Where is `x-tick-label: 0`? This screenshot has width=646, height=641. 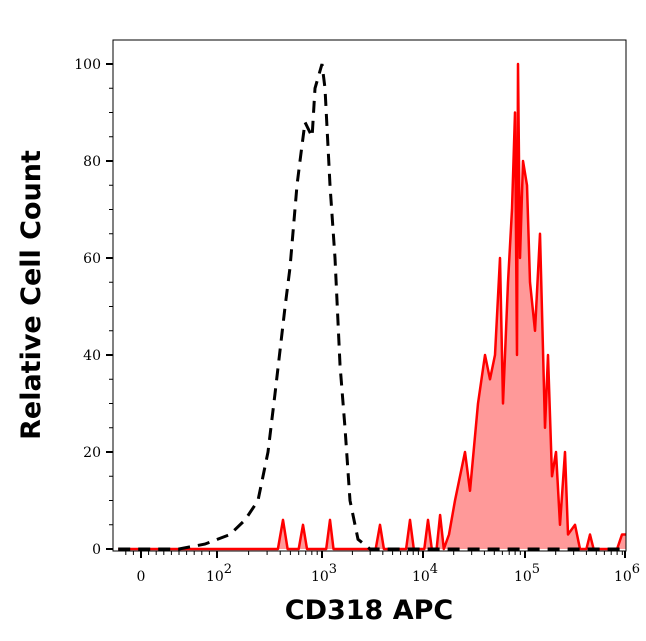
x-tick-label: 0 is located at coordinates (141, 577).